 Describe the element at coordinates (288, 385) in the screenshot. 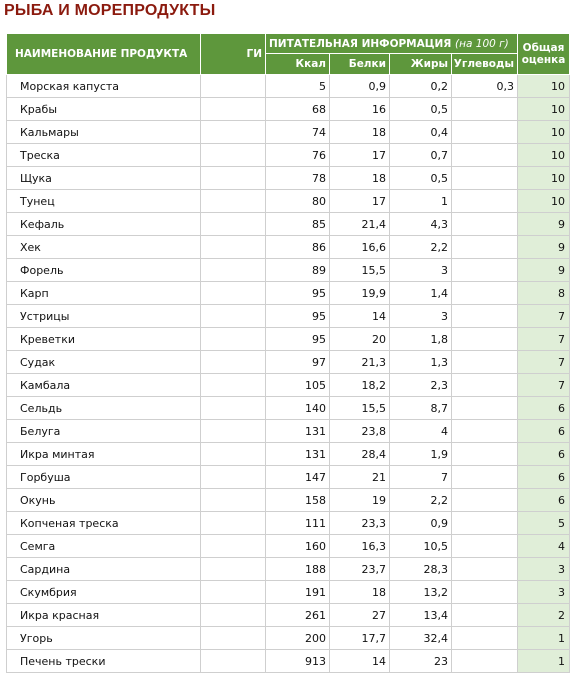

I see `table-row: Камбала 105 18,2 2,3 7` at that location.